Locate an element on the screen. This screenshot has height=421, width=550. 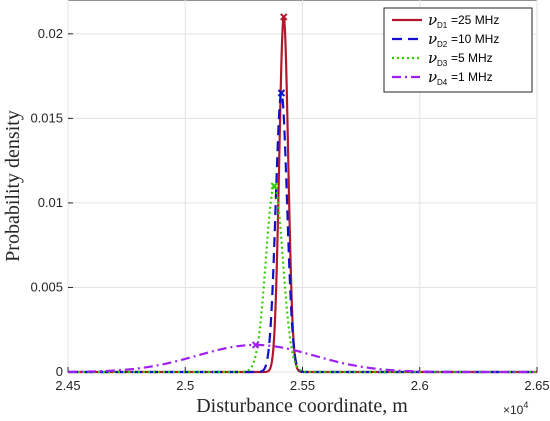
legend-subscript: D4 is located at coordinates (442, 82).